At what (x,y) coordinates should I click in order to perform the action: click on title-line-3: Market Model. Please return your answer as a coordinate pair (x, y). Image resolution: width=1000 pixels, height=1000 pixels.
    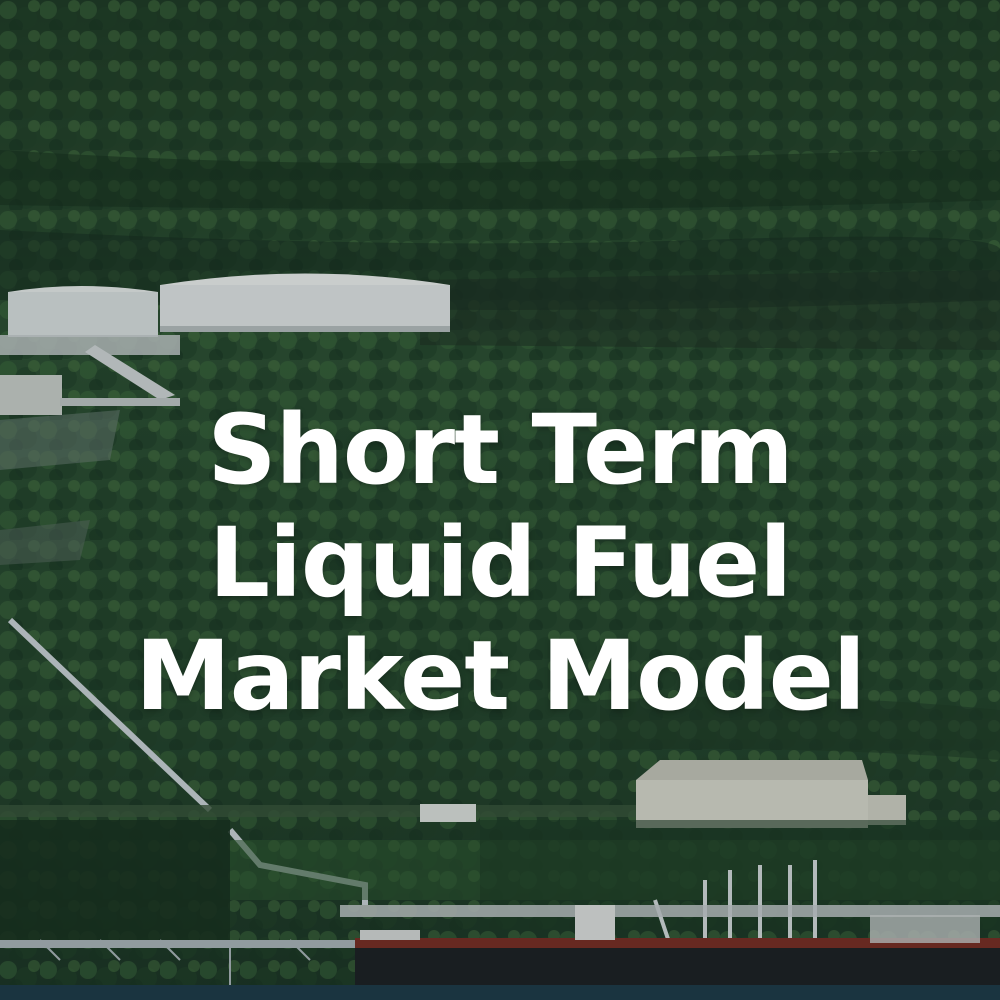
    Looking at the image, I should click on (500, 676).